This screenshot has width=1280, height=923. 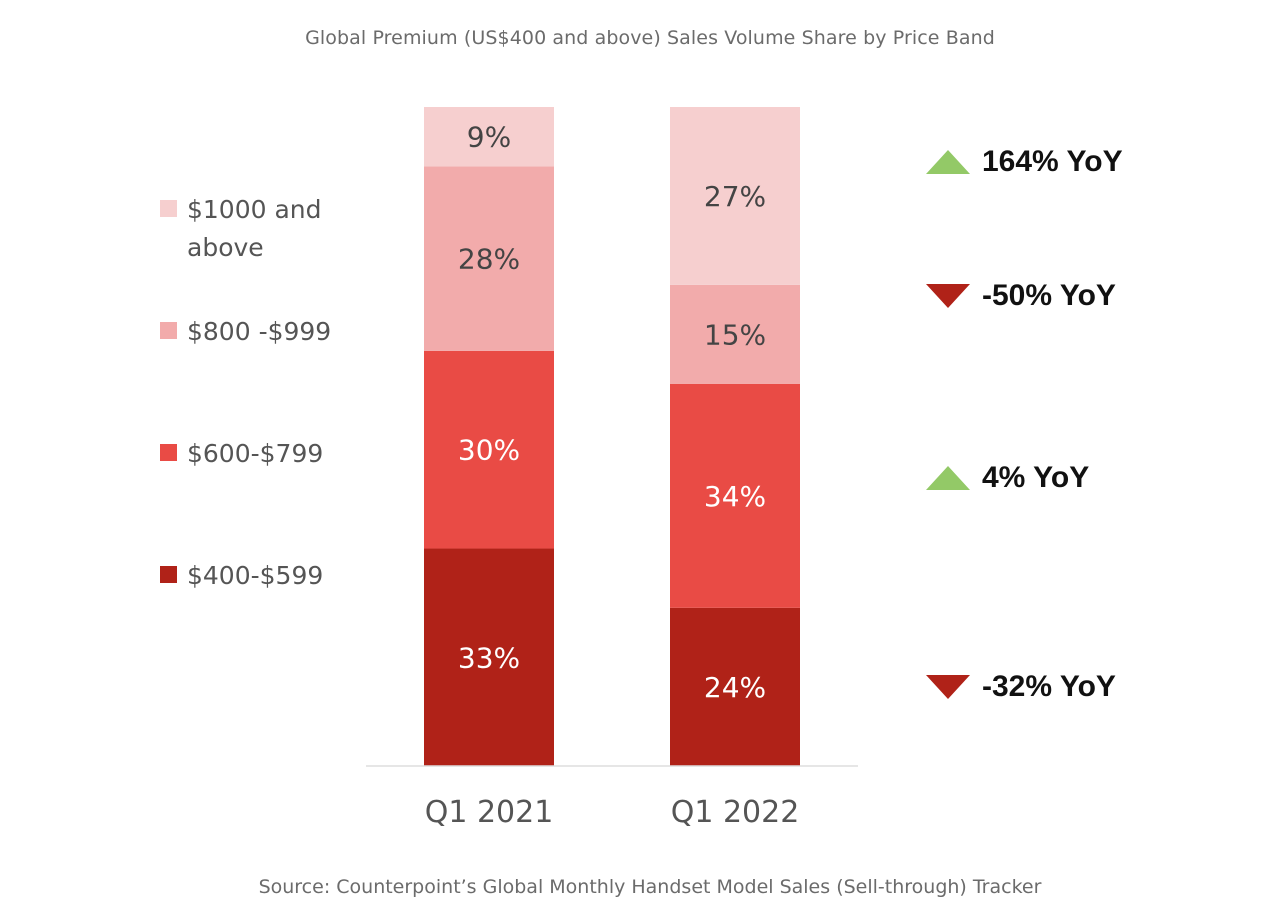 What do you see at coordinates (1049, 686) in the screenshot?
I see `yoy-label: -32% YoY` at bounding box center [1049, 686].